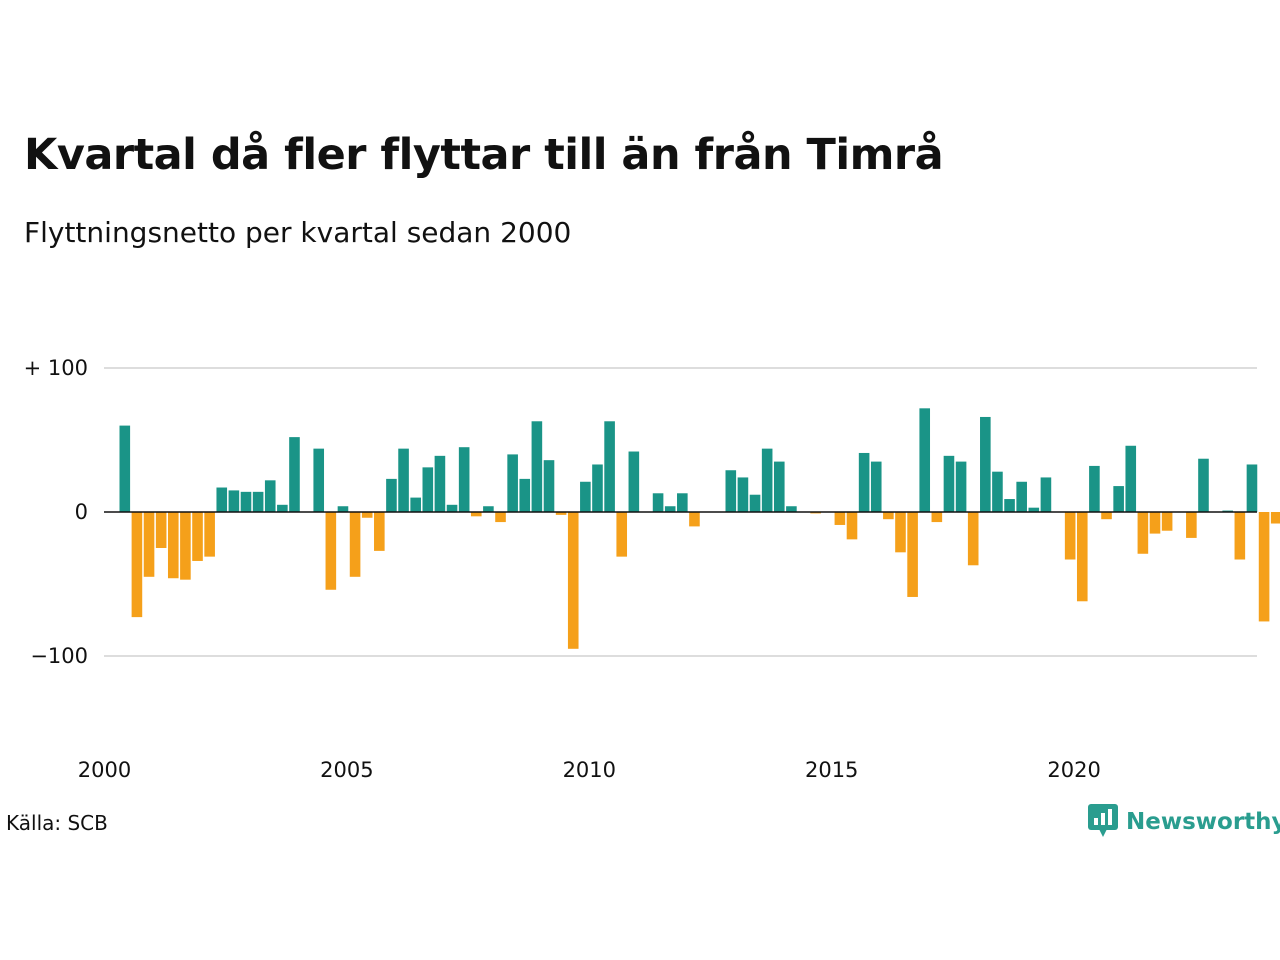 Image resolution: width=1280 pixels, height=960 pixels. I want to click on x-tick-label: 2000, so click(104, 770).